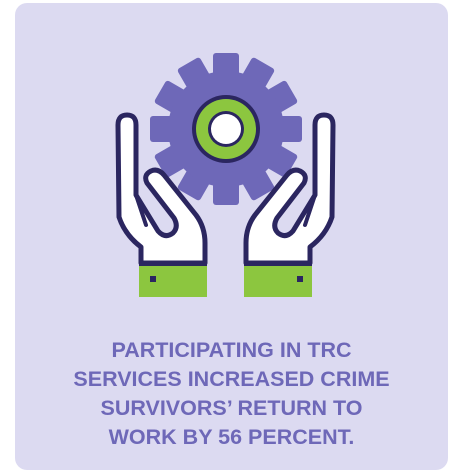  Describe the element at coordinates (231, 350) in the screenshot. I see `caption-line-1: PARTICIPATING IN TRC` at that location.